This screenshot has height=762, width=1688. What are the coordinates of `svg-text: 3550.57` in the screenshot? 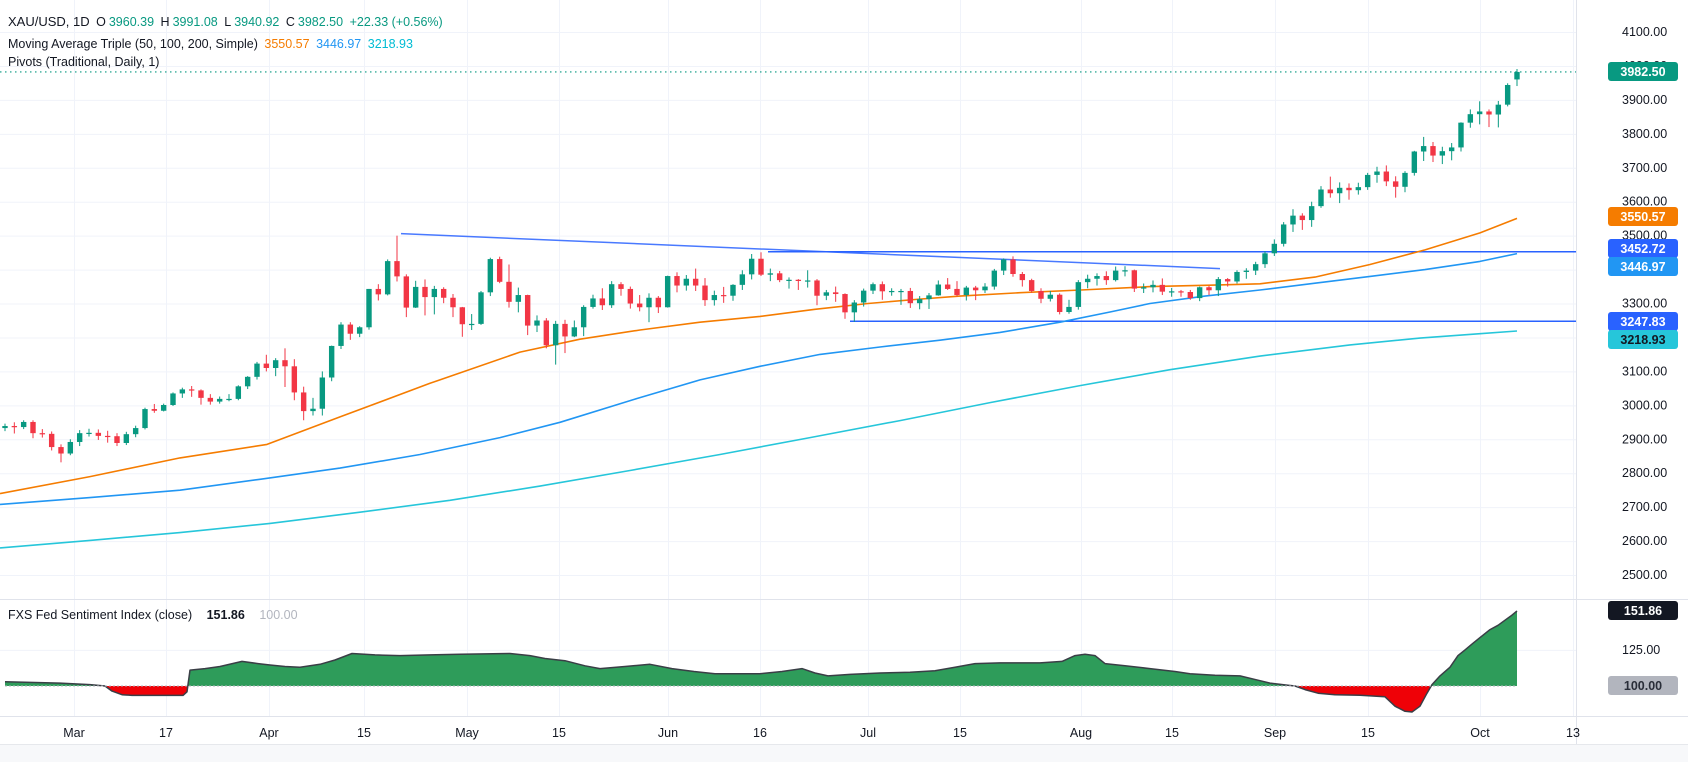 It's located at (1642, 217).